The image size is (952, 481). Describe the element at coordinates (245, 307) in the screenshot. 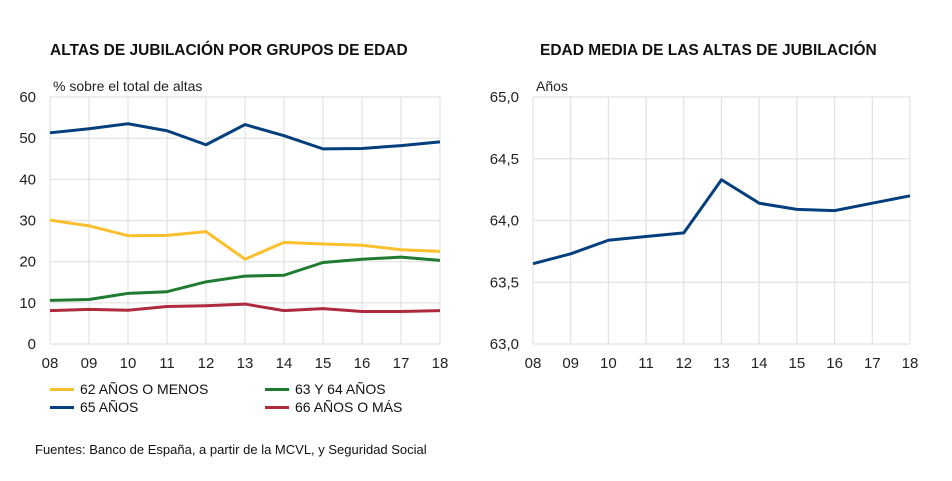

I see `series-line-66-a-os-o-m-s` at that location.